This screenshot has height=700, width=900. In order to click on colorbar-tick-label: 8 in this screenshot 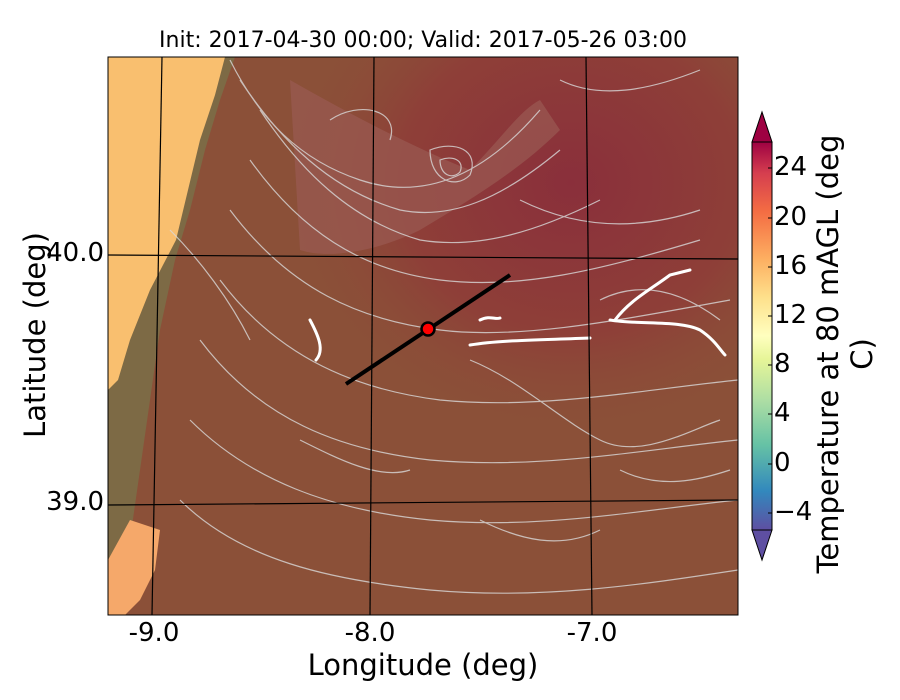, I will do `click(782, 364)`.